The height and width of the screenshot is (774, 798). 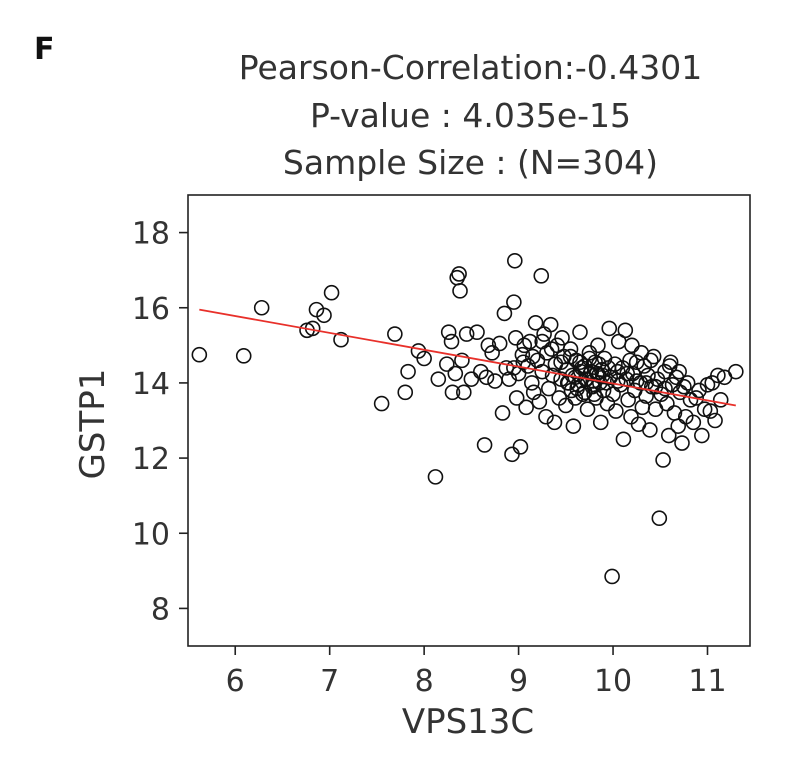 What do you see at coordinates (470, 115) in the screenshot?
I see `chart-title-pvalue: P-value : 4.035e-15` at bounding box center [470, 115].